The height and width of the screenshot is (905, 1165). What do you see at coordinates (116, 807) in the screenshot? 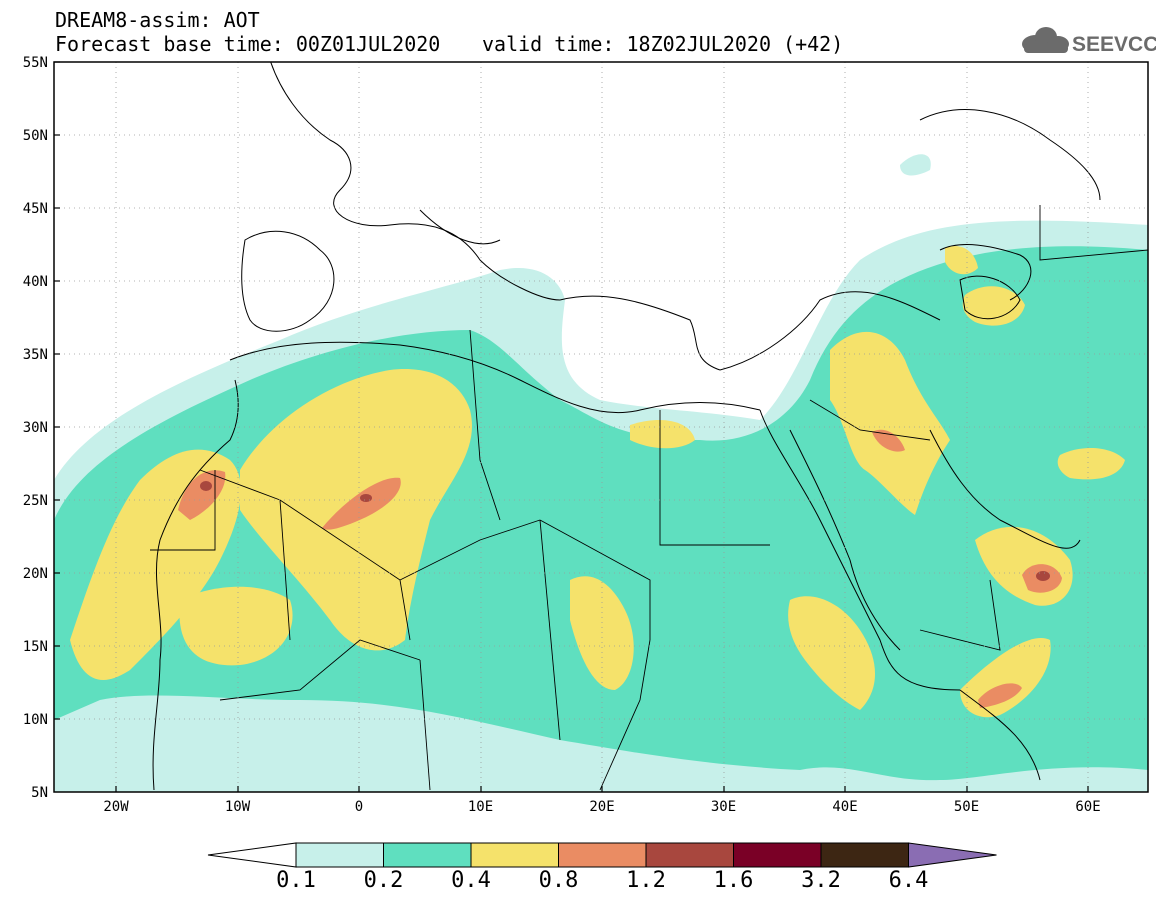
I see `longitude-label: 20W` at bounding box center [116, 807].